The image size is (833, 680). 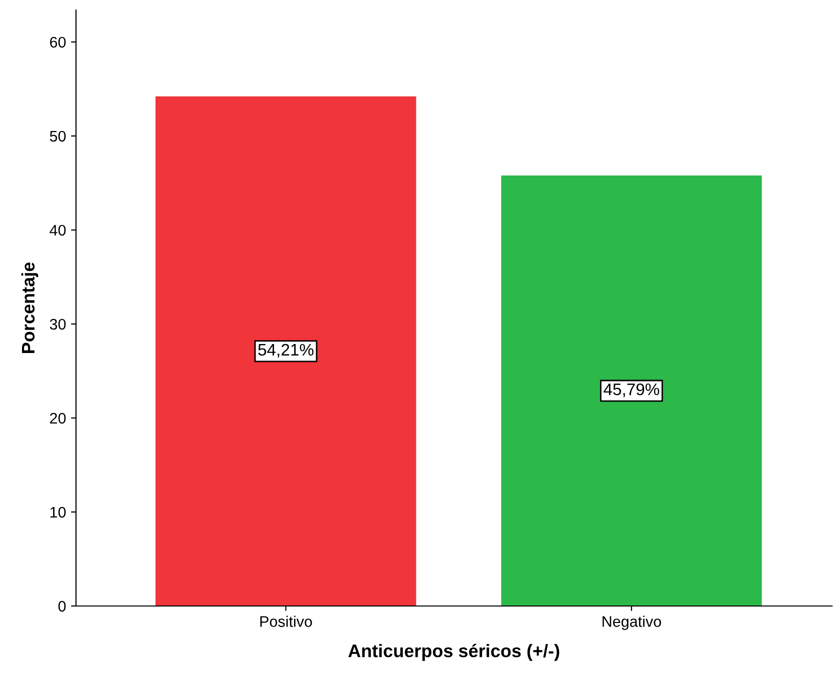 What do you see at coordinates (58, 230) in the screenshot?
I see `y-tick-label: 40` at bounding box center [58, 230].